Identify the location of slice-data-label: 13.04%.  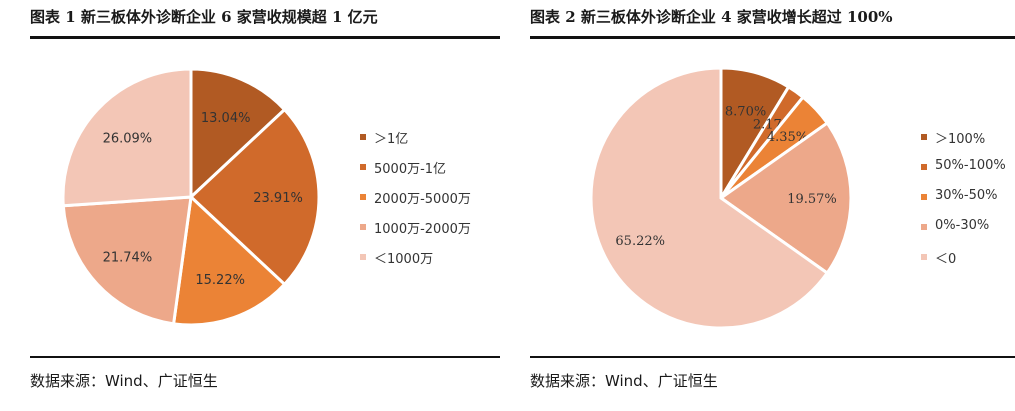
(226, 118).